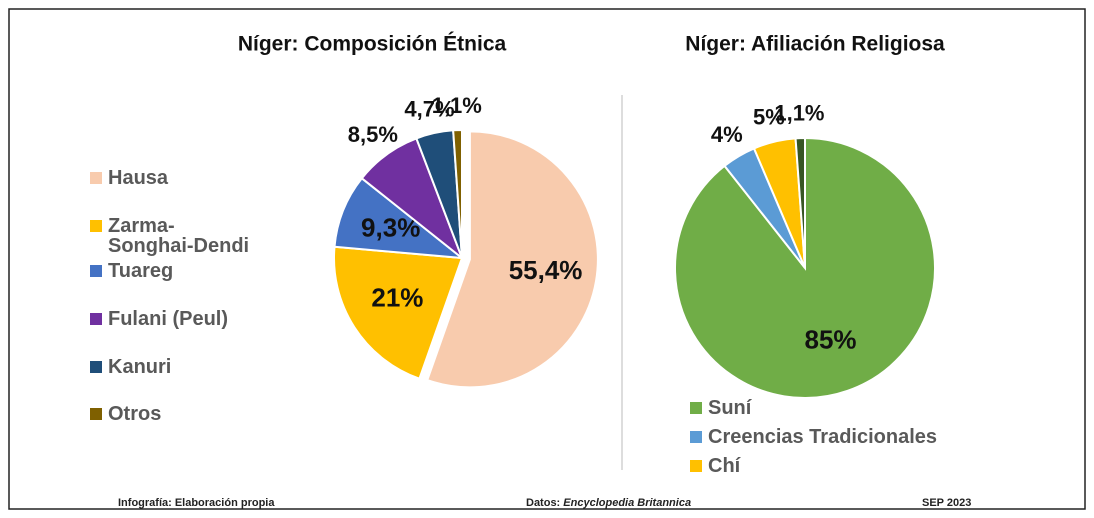  What do you see at coordinates (138, 178) in the screenshot?
I see `legend-label: Hausa` at bounding box center [138, 178].